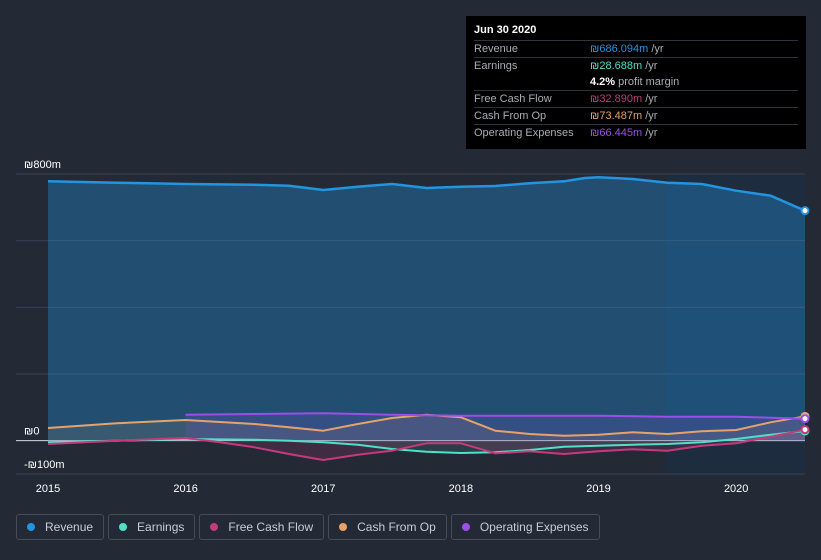  I want to click on tooltip-row: Free Cash Flow ₪32.890m /yr, so click(636, 98).